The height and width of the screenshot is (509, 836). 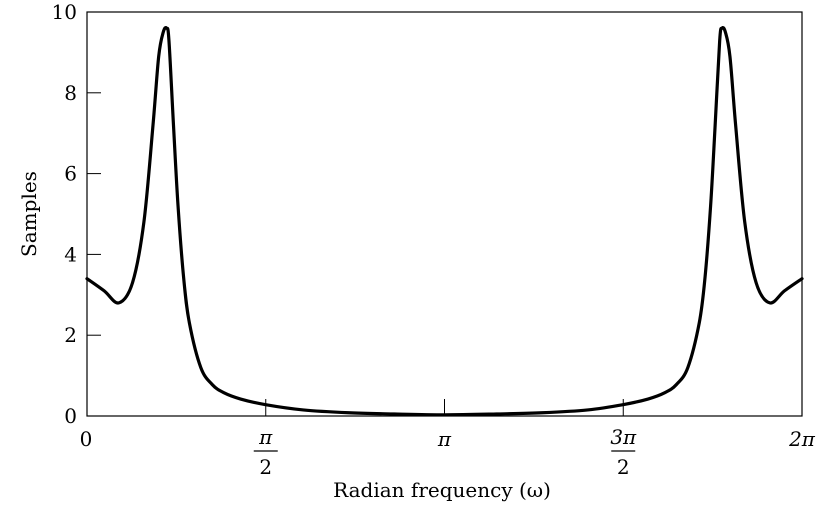 What do you see at coordinates (623, 467) in the screenshot?
I see `x-tick-label-denominator-3: 2` at bounding box center [623, 467].